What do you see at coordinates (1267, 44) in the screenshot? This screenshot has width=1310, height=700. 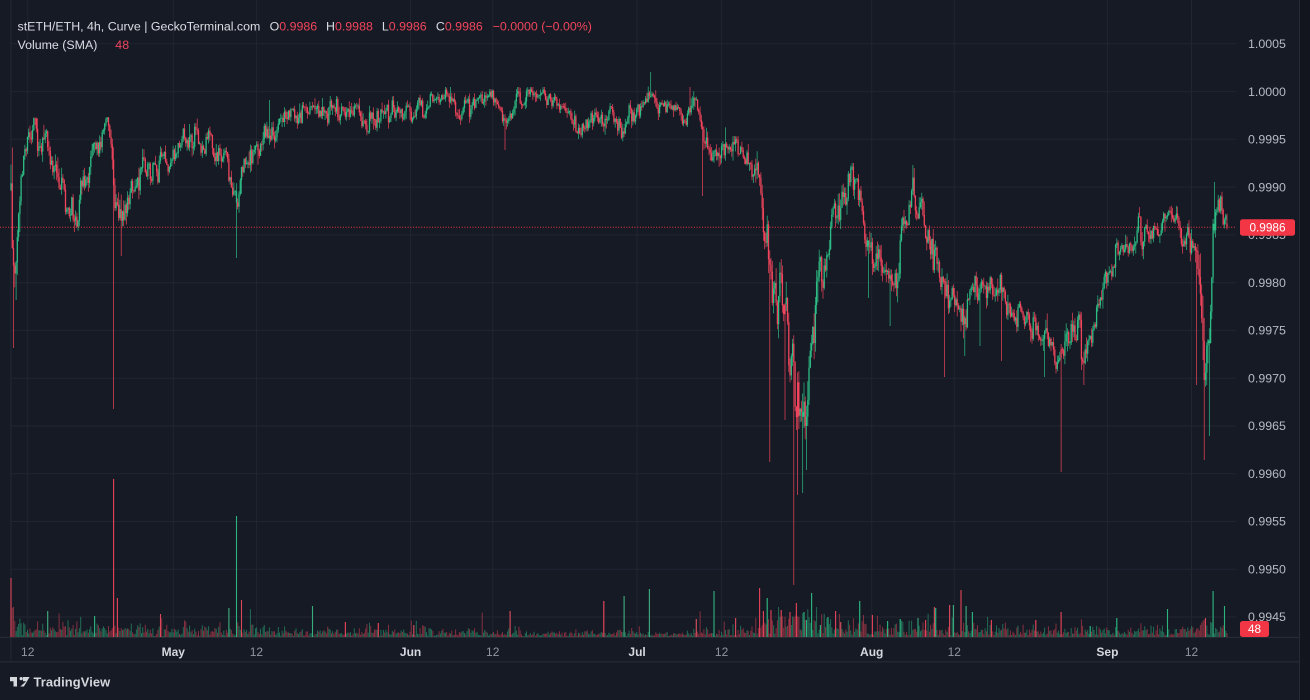 I see `svg-text: 1.0005` at bounding box center [1267, 44].